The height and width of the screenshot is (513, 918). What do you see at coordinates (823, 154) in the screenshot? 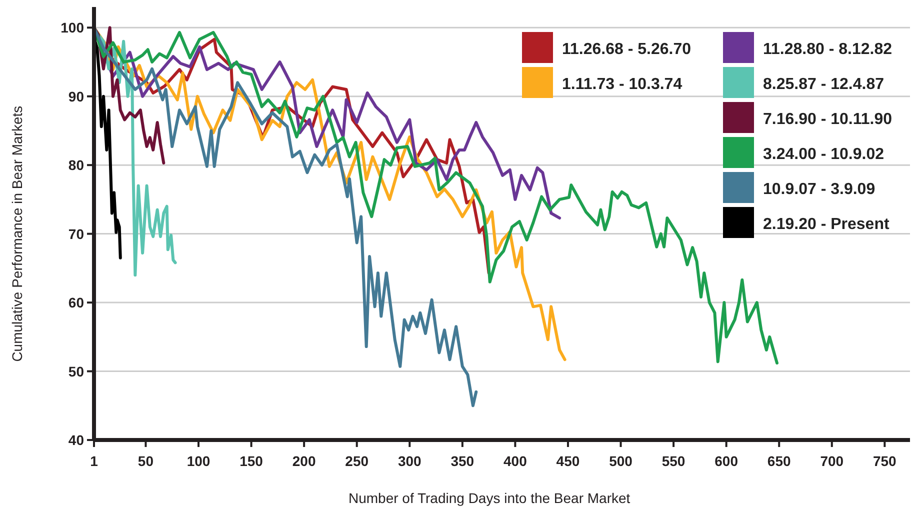
I see `legend-label: 3.24.00 - 10.9.02` at bounding box center [823, 154].